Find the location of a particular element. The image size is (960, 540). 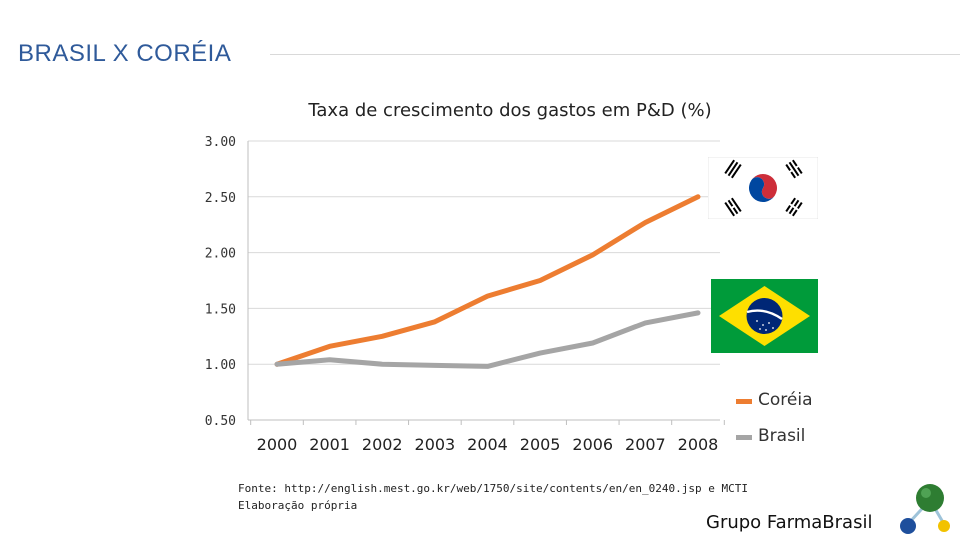

x-tick-label: 2005 is located at coordinates (540, 444).